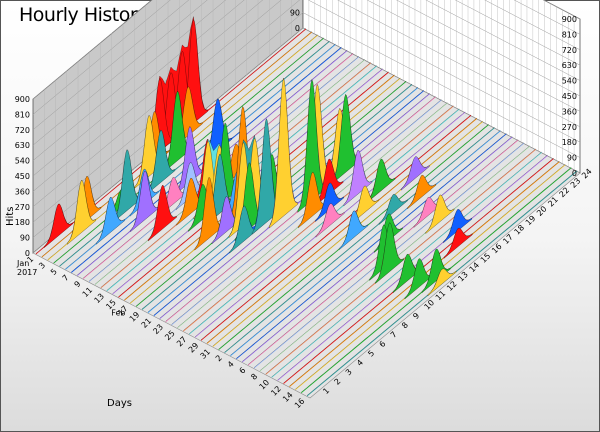 Image resolution: width=600 pixels, height=432 pixels. Describe the element at coordinates (254, 377) in the screenshot. I see `day-tick: 8` at that location.